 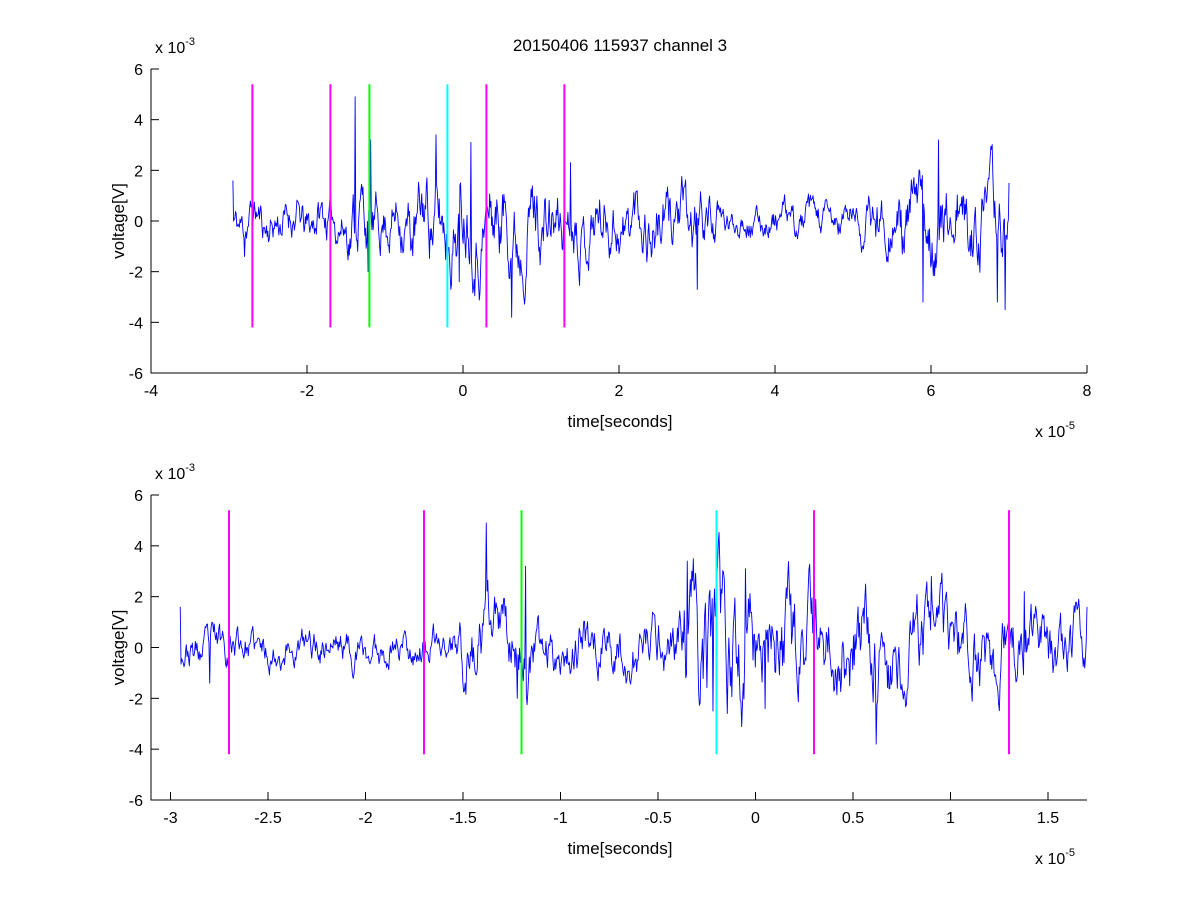 I want to click on x-tick-label: 6, so click(x=931, y=391).